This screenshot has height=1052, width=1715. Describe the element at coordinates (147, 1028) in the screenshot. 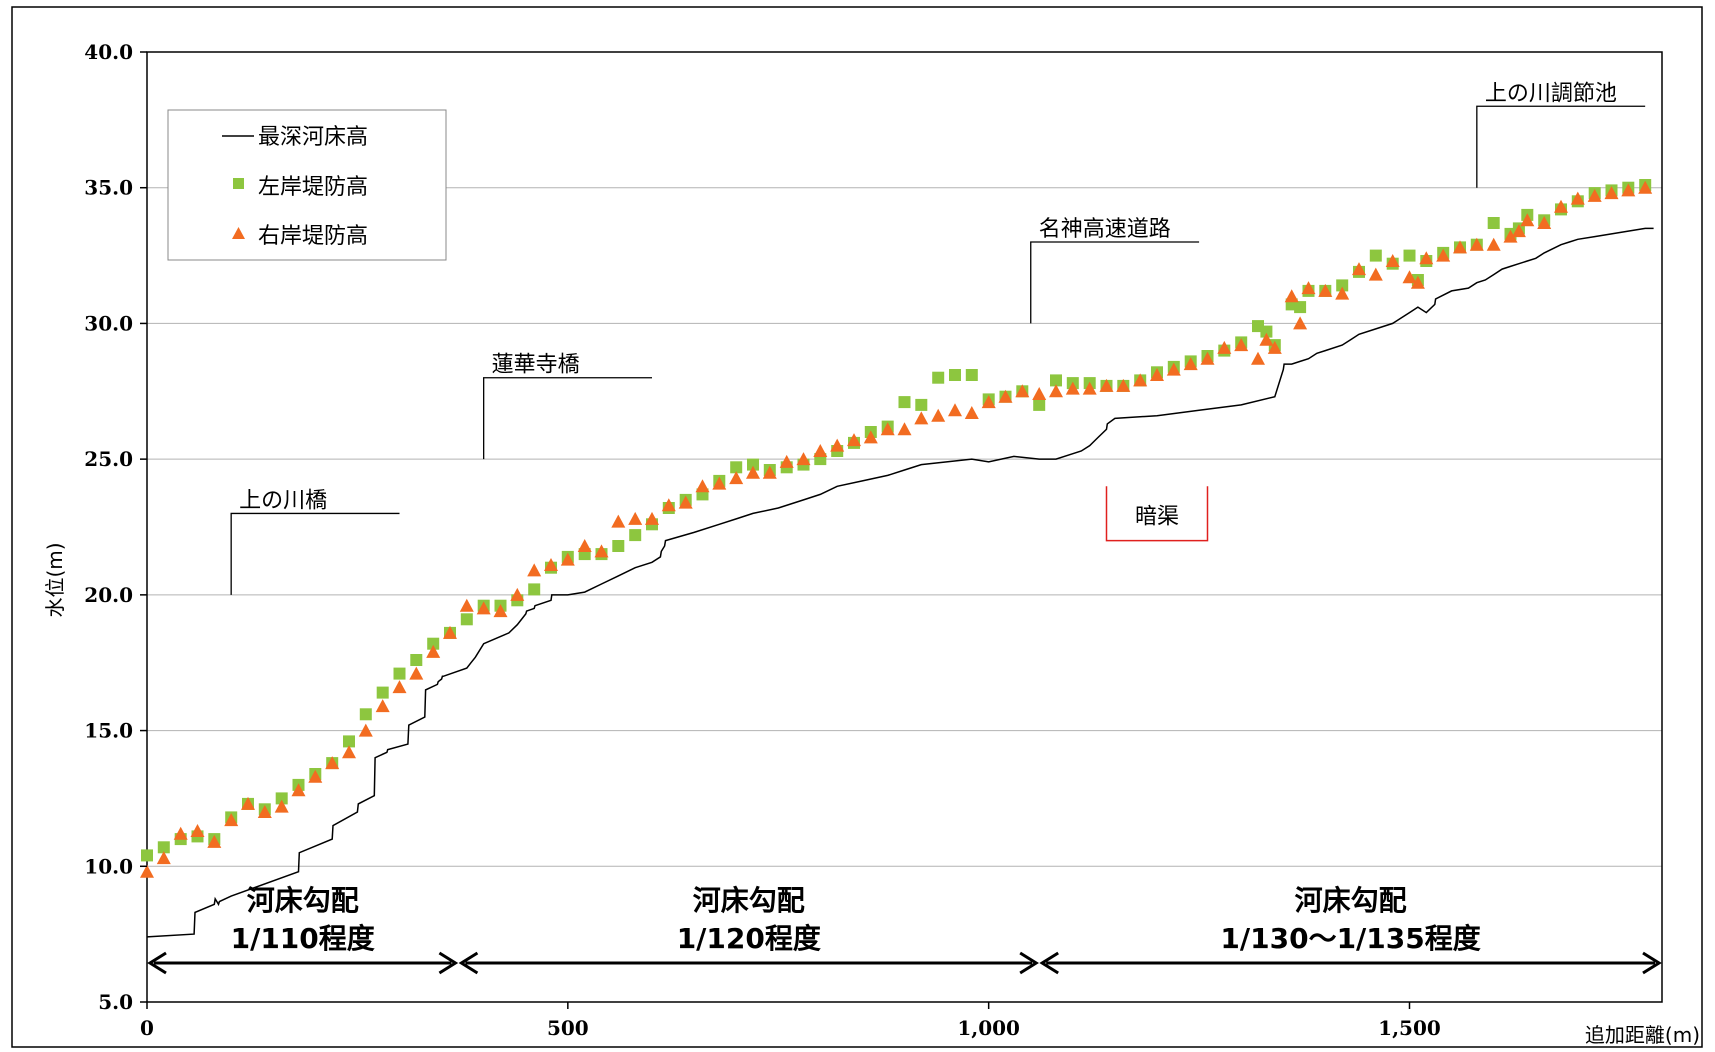

I see `x-tick-label: 0` at that location.